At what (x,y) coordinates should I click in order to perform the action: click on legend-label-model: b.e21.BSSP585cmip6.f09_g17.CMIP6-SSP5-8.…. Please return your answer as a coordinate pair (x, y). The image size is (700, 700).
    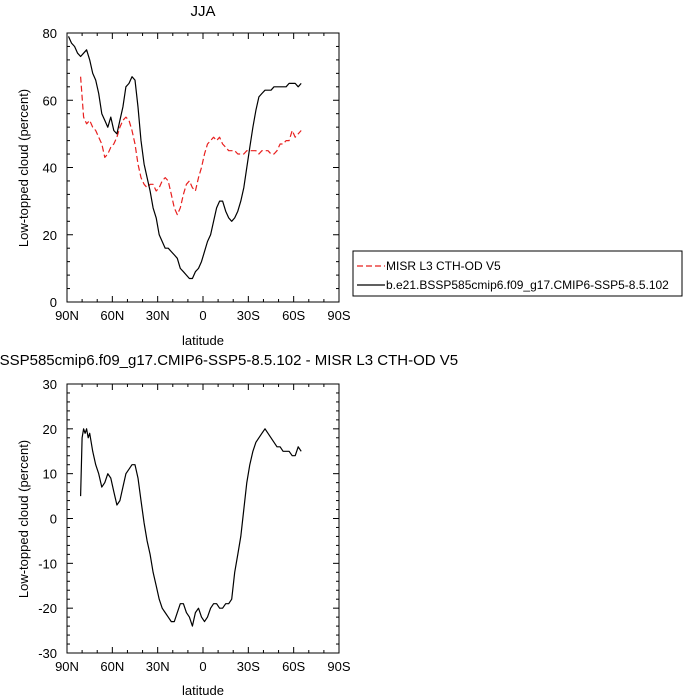
    Looking at the image, I should click on (527, 285).